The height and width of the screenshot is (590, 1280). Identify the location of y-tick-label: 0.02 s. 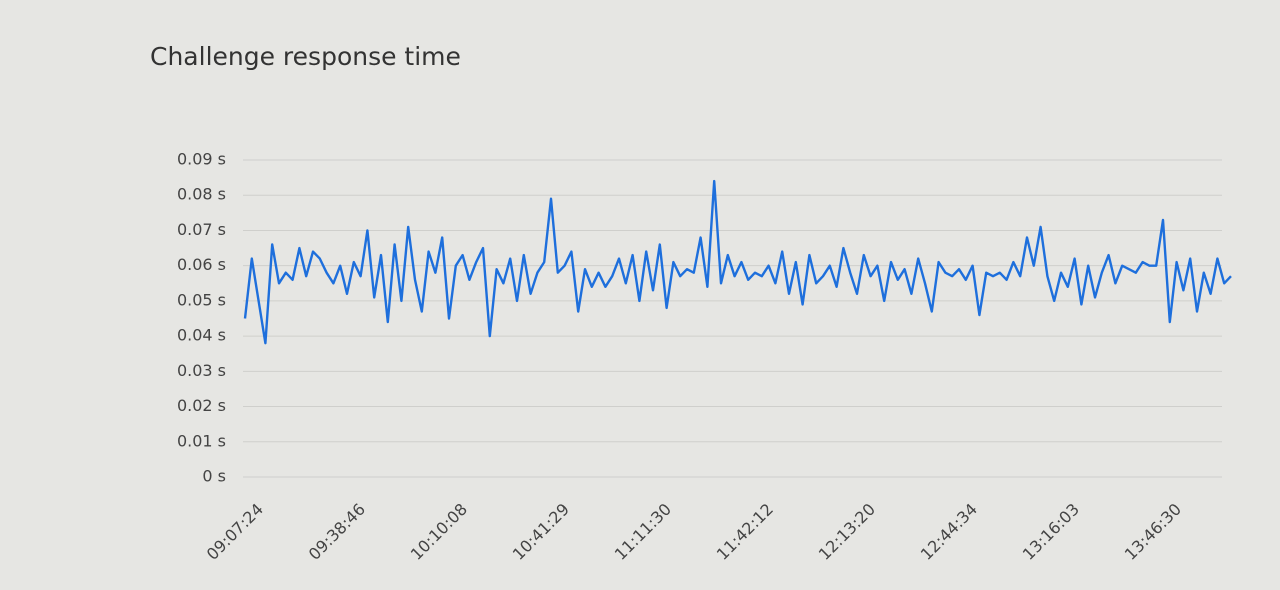
(201, 405).